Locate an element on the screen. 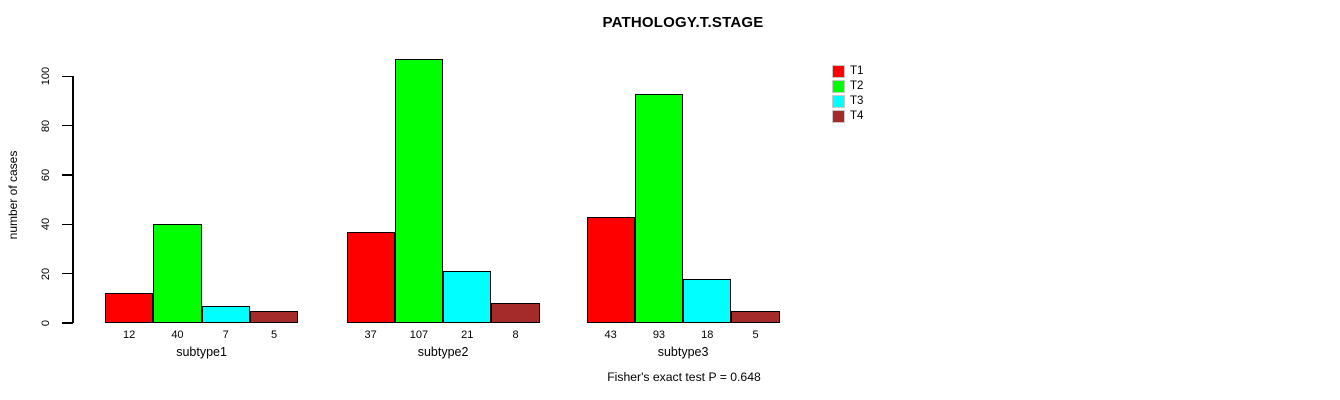 This screenshot has height=400, width=1340. bar-value-subtype1-T2: 40 is located at coordinates (177, 335).